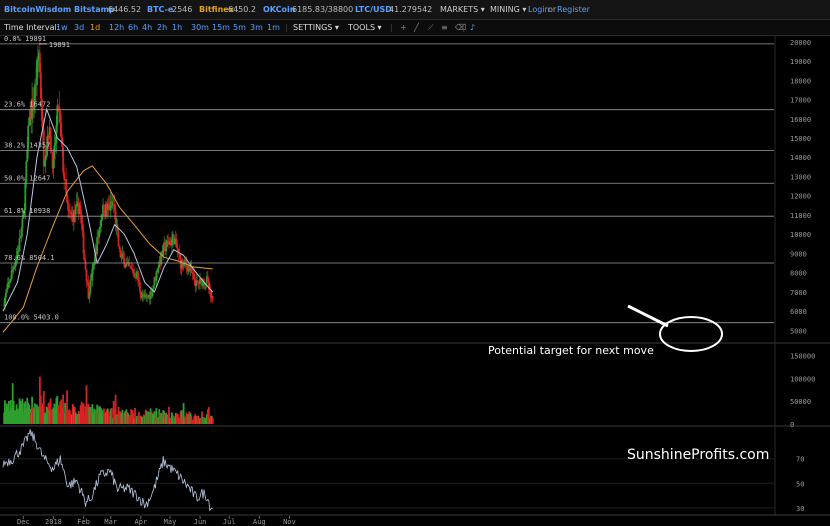 The height and width of the screenshot is (526, 830). Describe the element at coordinates (117, 27) in the screenshot. I see `interval-12h: 12h` at that location.